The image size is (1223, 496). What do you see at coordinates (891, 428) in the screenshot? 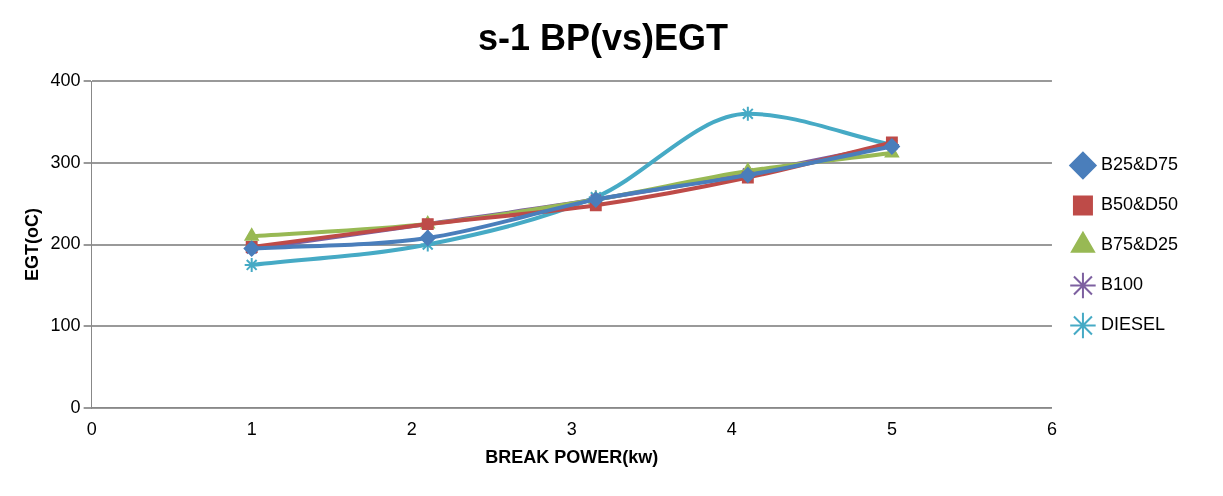
I see `x-tick-label: 5` at bounding box center [891, 428].